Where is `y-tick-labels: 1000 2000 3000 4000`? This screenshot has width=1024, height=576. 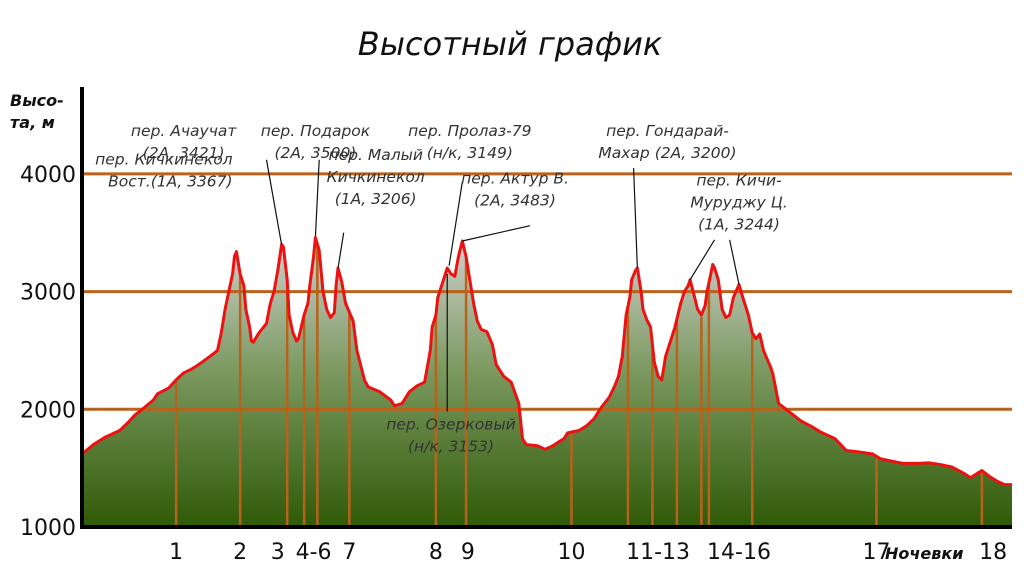 y-tick-labels: 1000 2000 3000 4000 is located at coordinates (48, 352).